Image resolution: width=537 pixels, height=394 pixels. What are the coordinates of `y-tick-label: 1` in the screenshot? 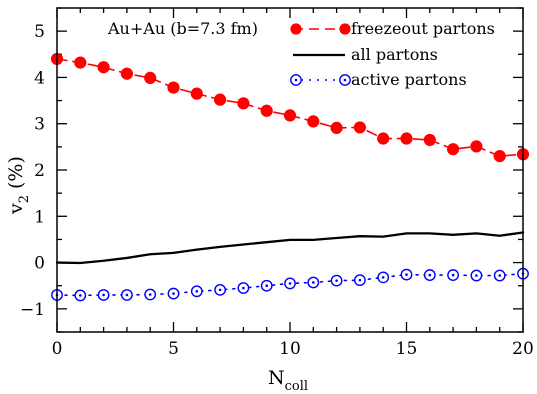 It's located at (39, 217).